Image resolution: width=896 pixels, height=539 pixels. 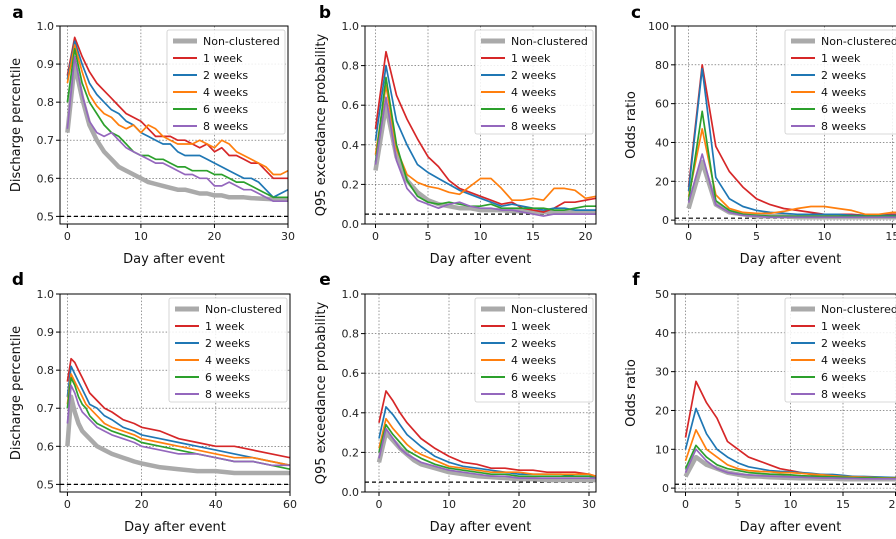 What do you see at coordinates (824, 236) in the screenshot?
I see `x-tick-label: 10` at bounding box center [824, 236].